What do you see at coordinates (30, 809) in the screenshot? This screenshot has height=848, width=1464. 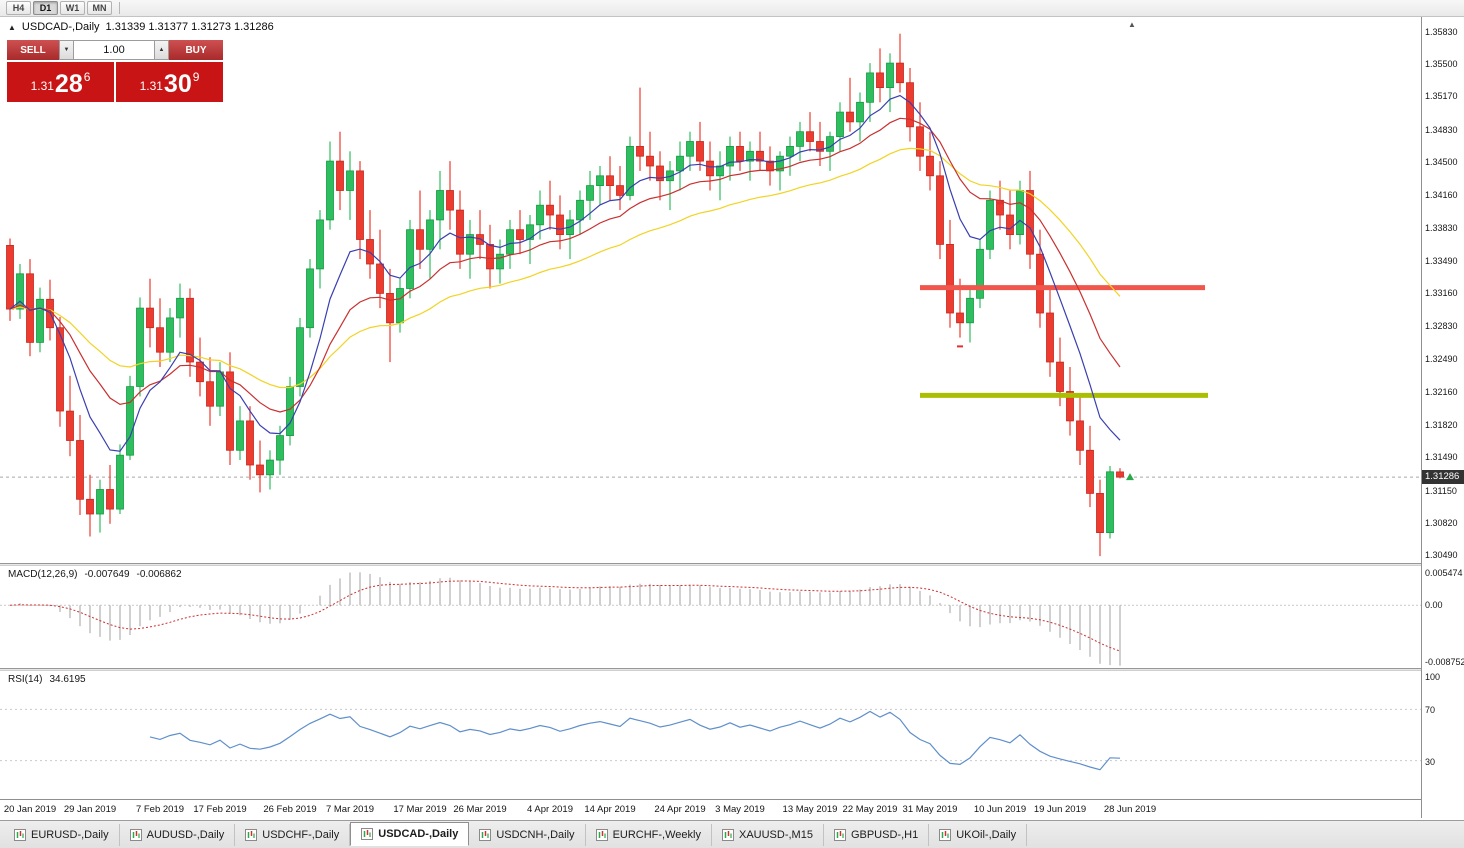 I see `date-tick-label: 20 Jan 2019` at bounding box center [30, 809].